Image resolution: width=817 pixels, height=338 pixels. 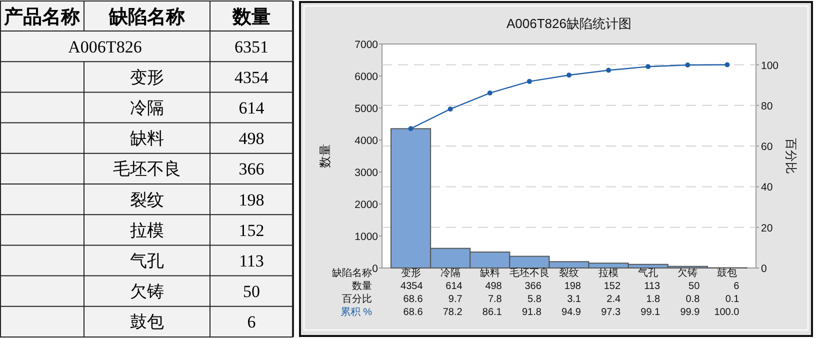 I want to click on y2-tick-label: 20, so click(x=767, y=228).